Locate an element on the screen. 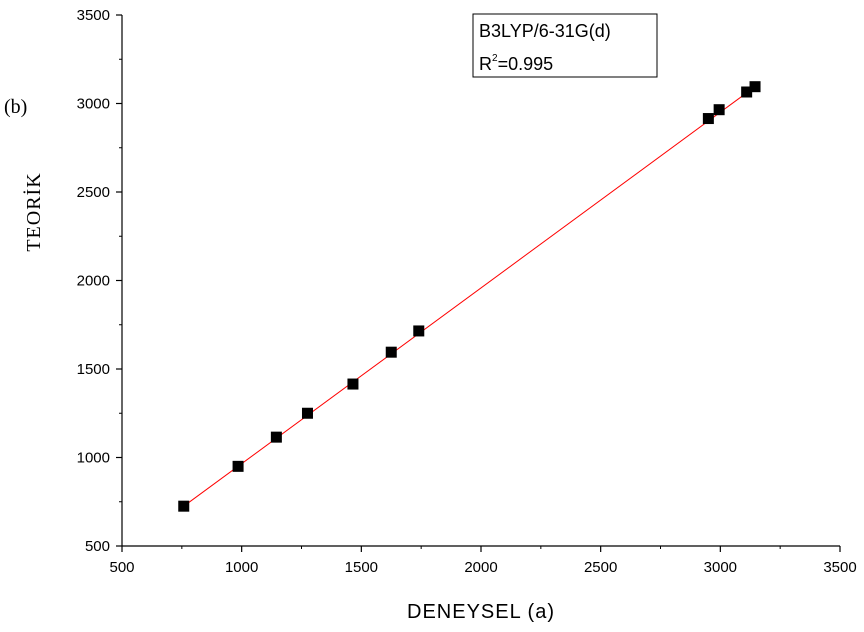  x-tick-label: 2500 is located at coordinates (600, 567).